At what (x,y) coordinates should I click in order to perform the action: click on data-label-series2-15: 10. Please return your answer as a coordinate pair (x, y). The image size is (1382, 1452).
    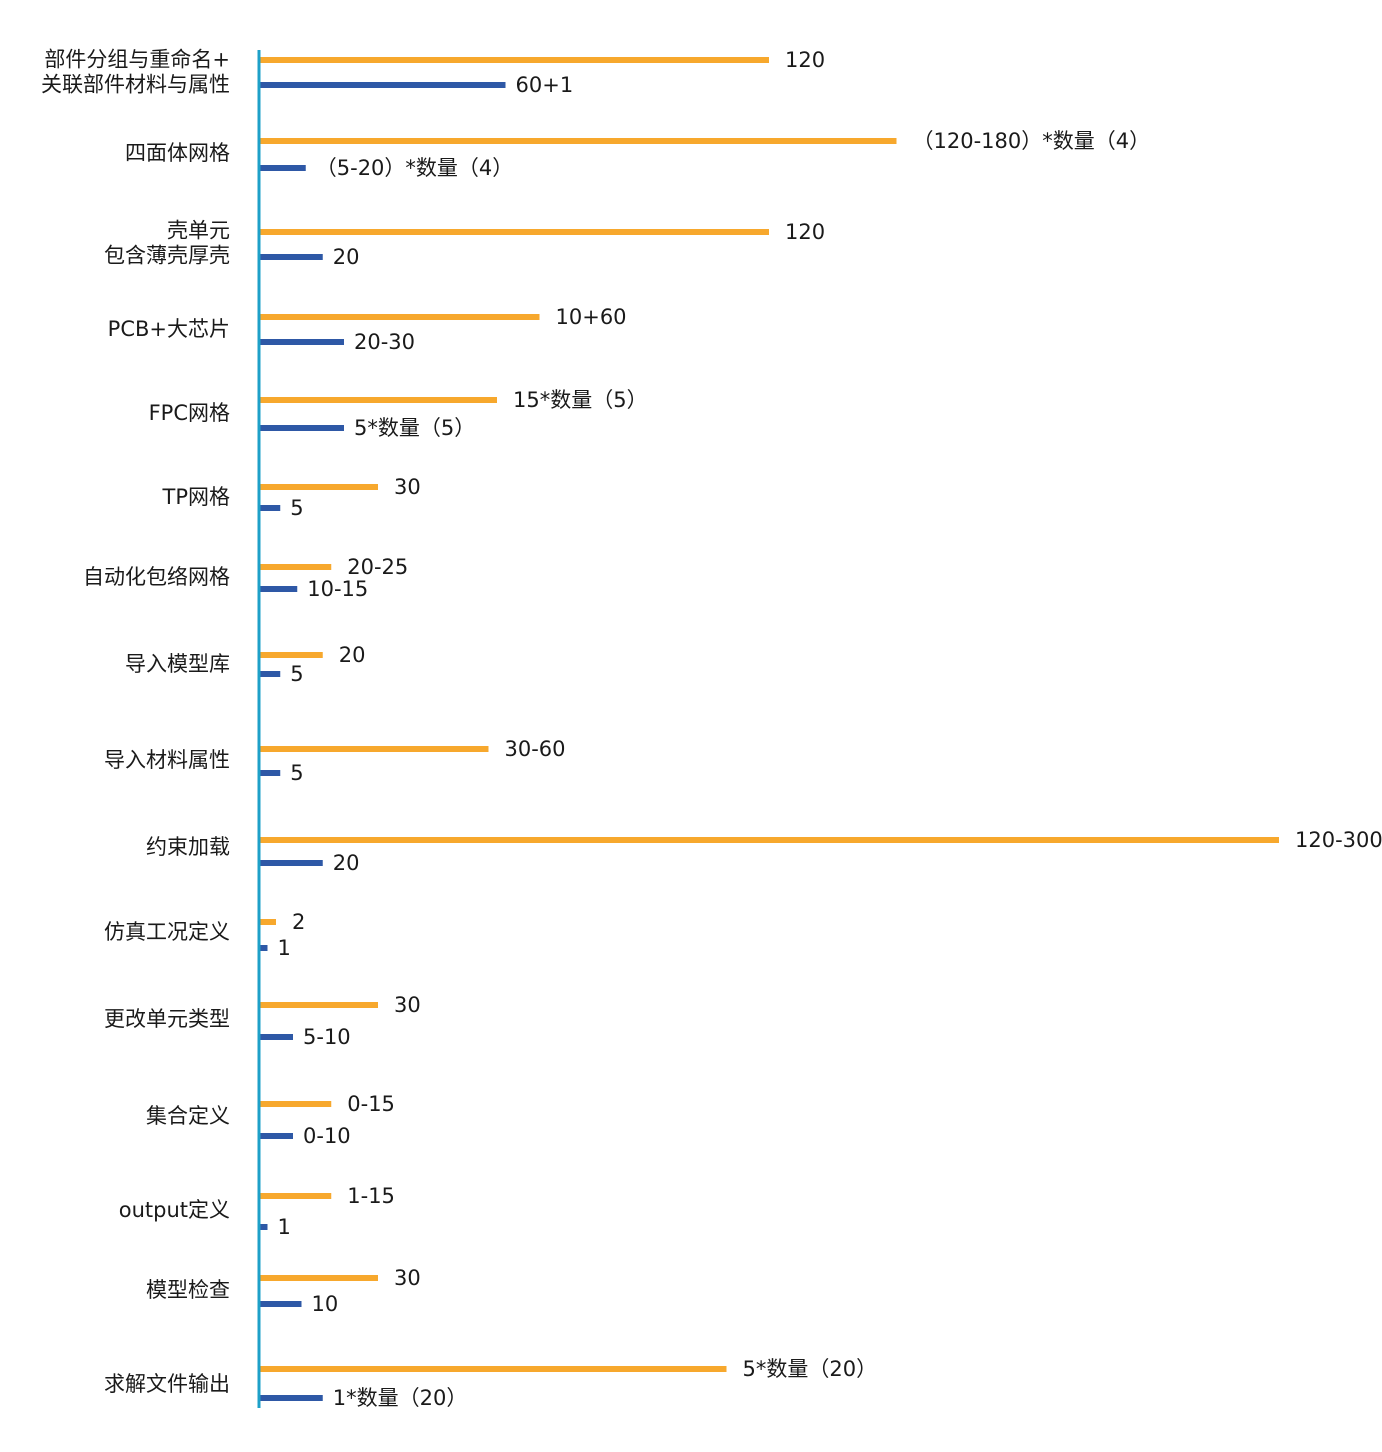
    Looking at the image, I should click on (325, 1304).